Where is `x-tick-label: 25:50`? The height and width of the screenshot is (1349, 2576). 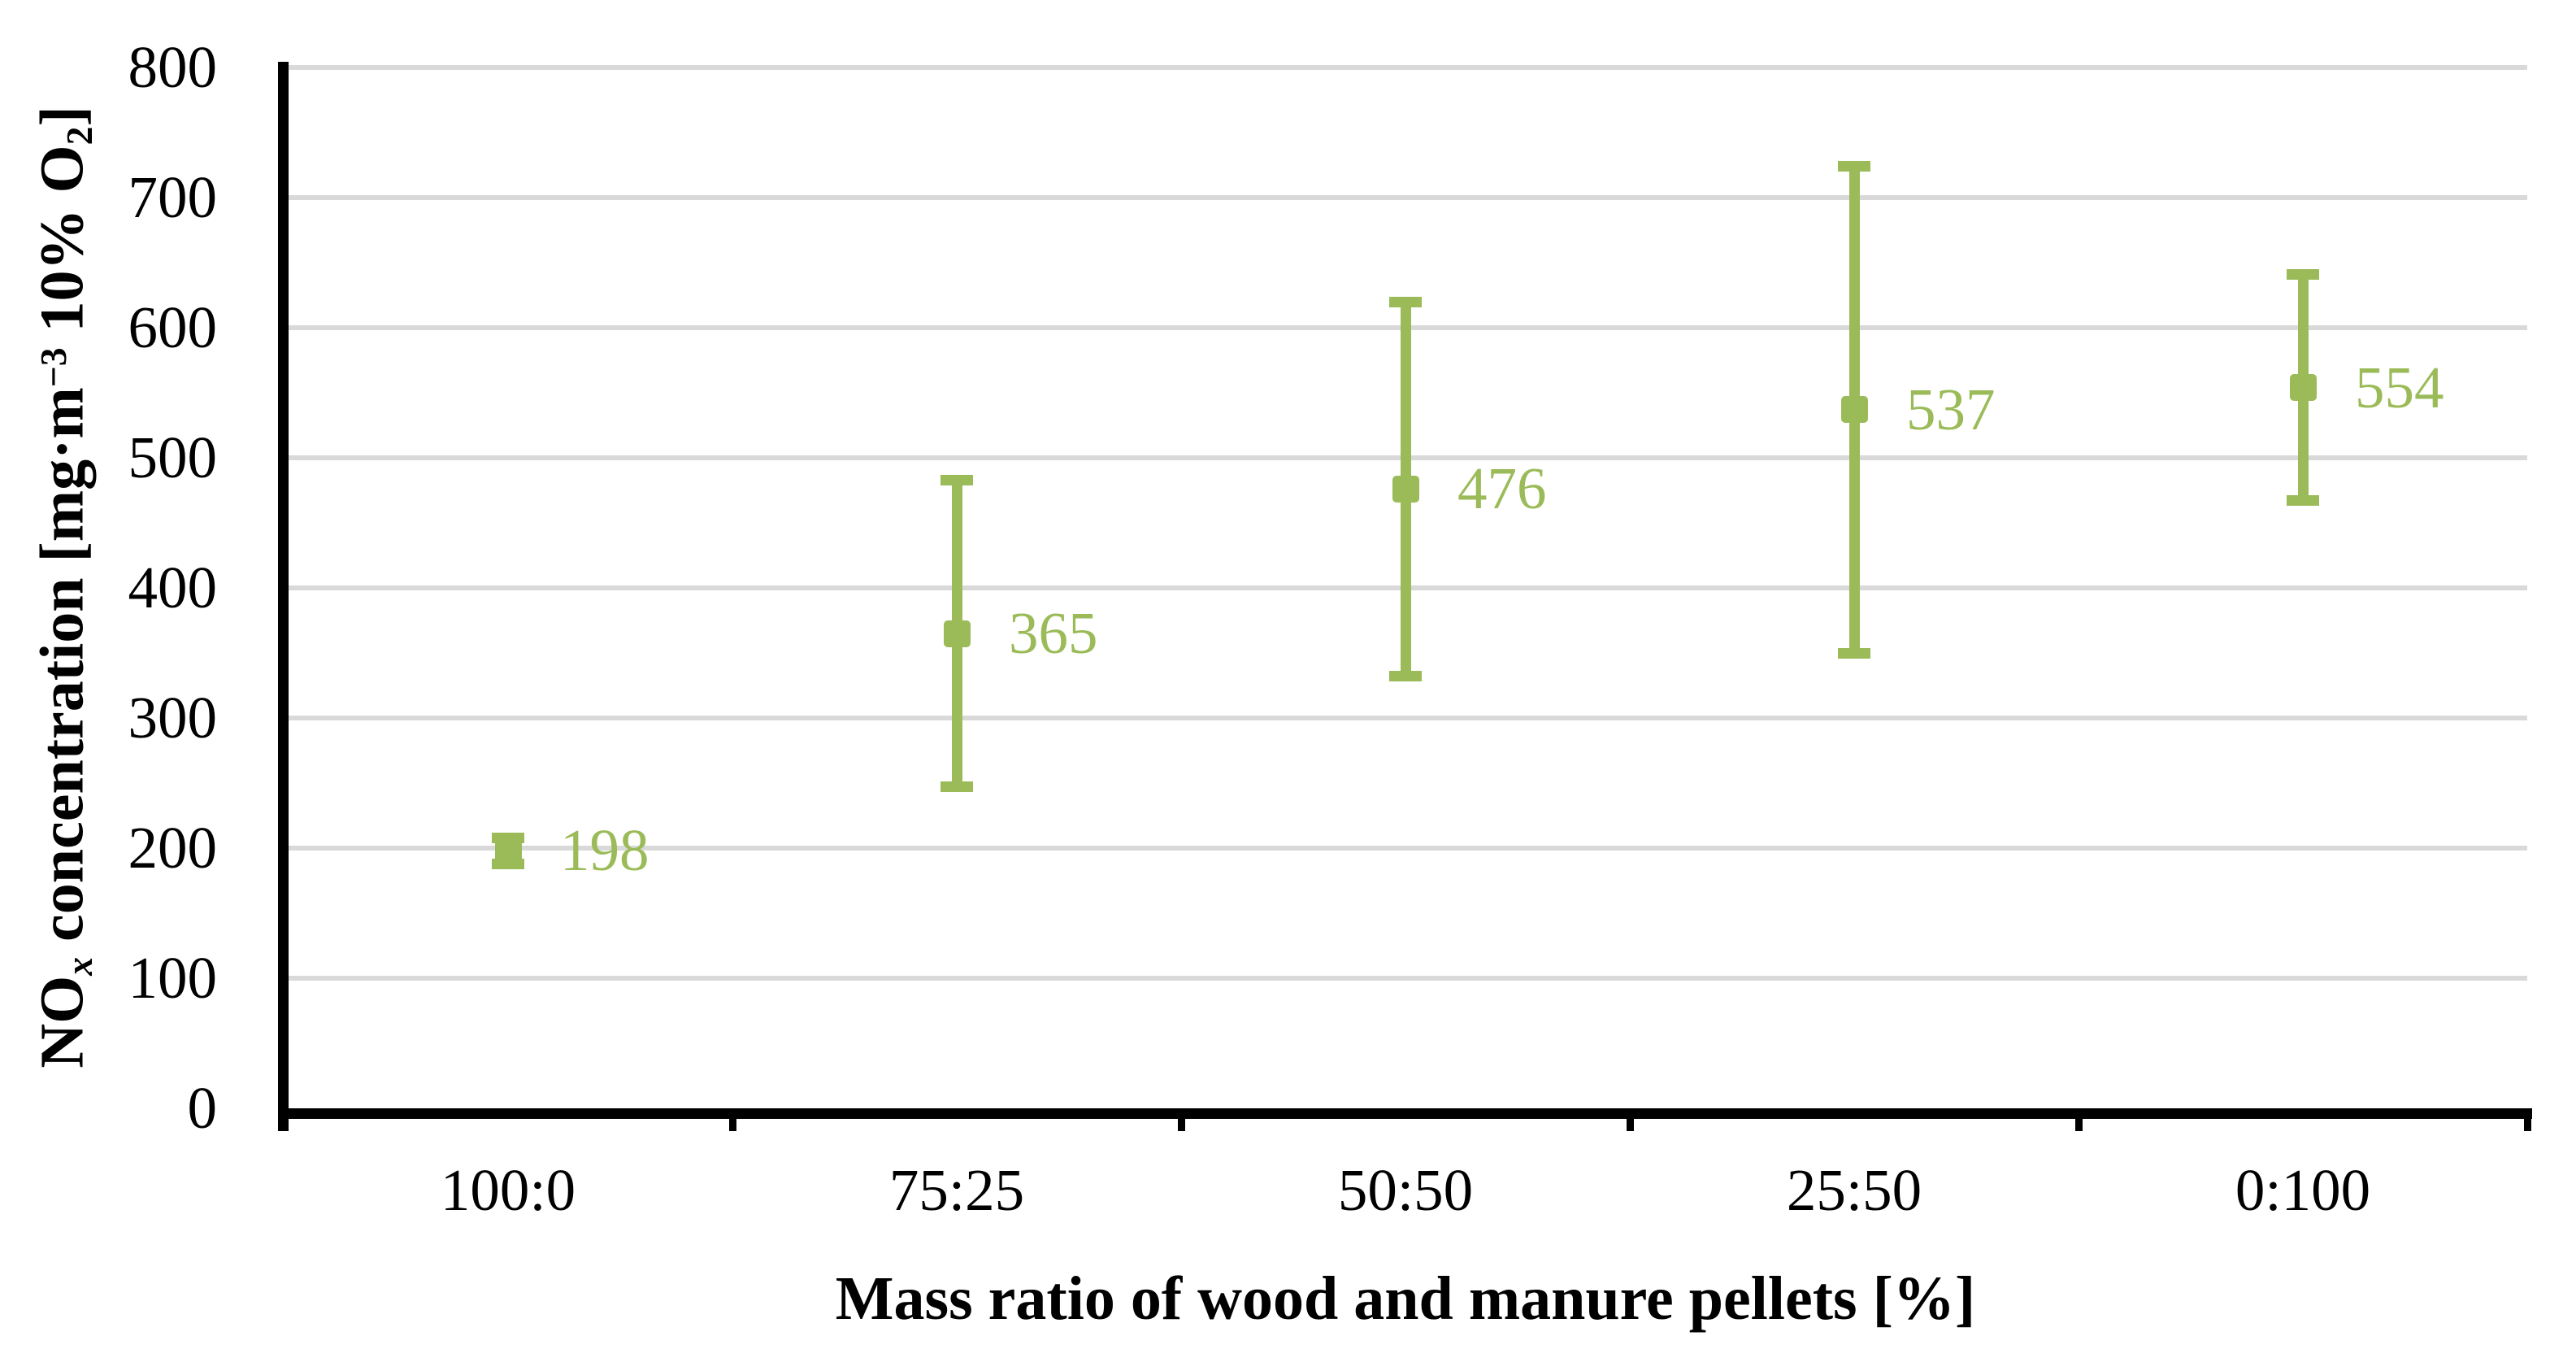 x-tick-label: 25:50 is located at coordinates (1854, 1190).